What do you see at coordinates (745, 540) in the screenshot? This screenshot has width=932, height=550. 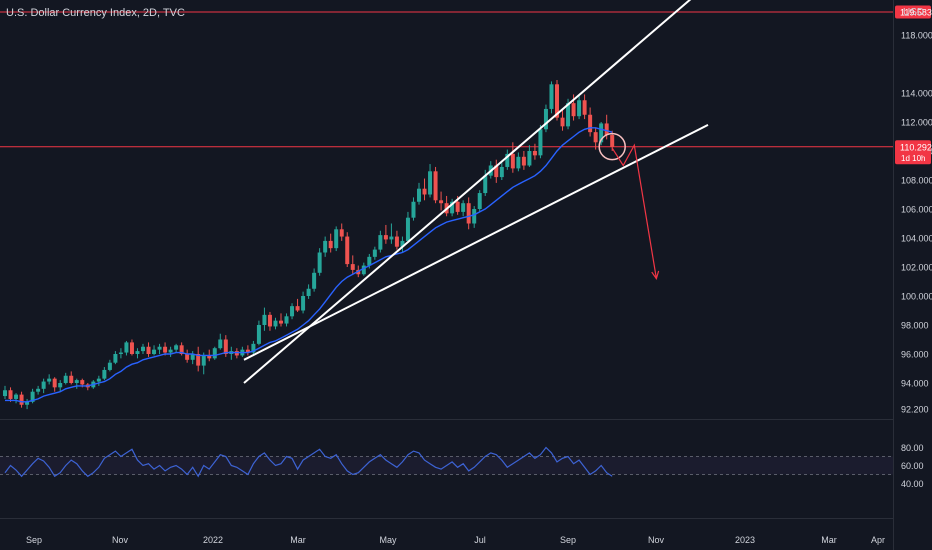 I see `time-tick-label: 2023` at bounding box center [745, 540].